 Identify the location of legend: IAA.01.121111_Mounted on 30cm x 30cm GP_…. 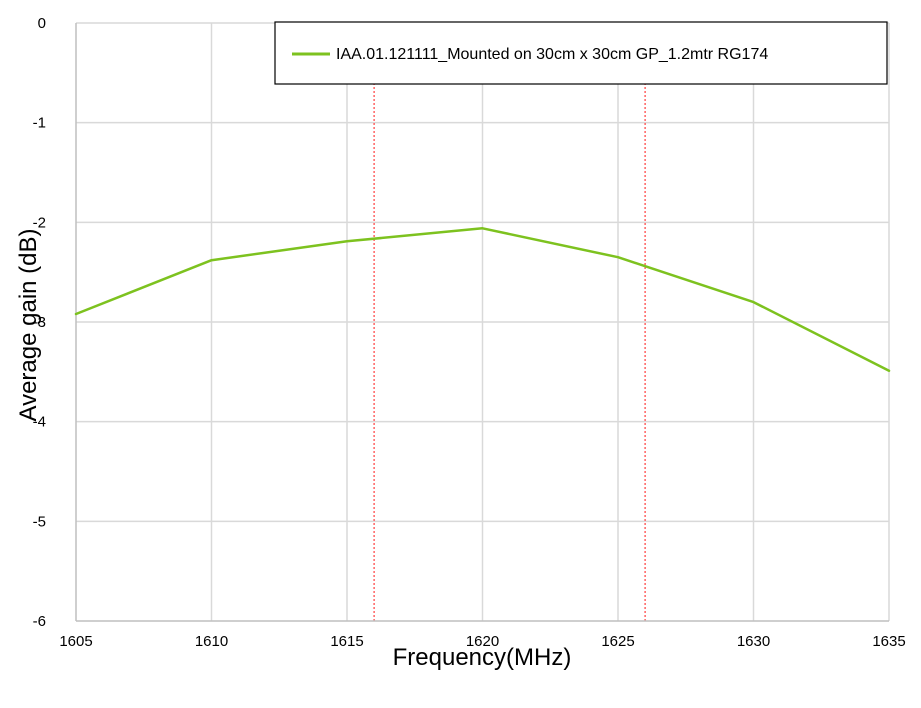
(581, 53).